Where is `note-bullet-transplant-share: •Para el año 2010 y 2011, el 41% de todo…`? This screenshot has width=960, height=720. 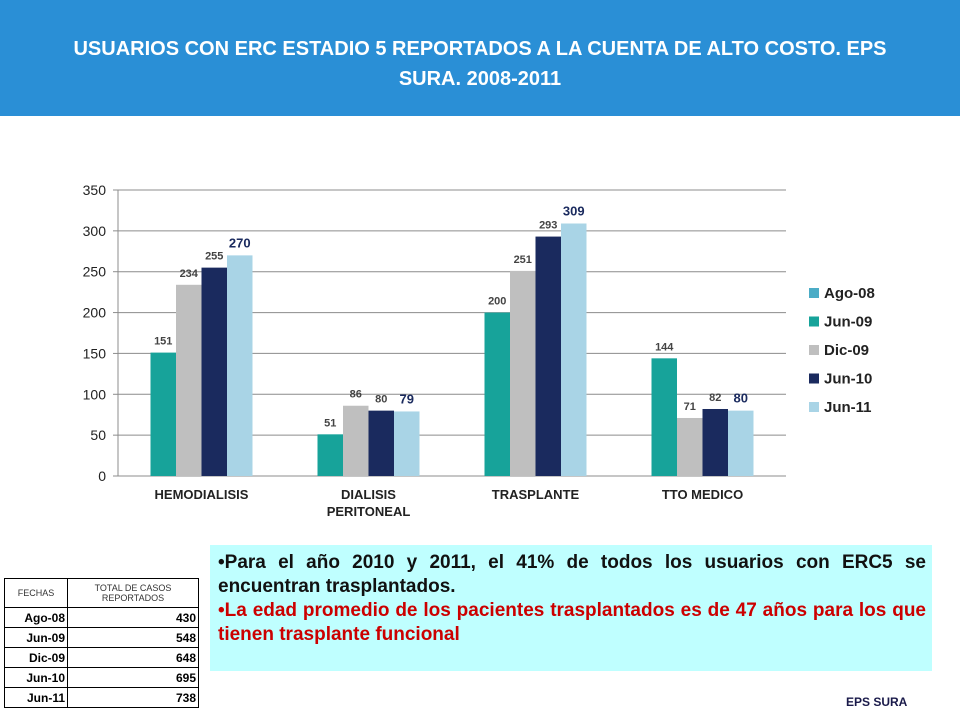
note-bullet-transplant-share: •Para el año 2010 y 2011, el 41% de todo… is located at coordinates (572, 574).